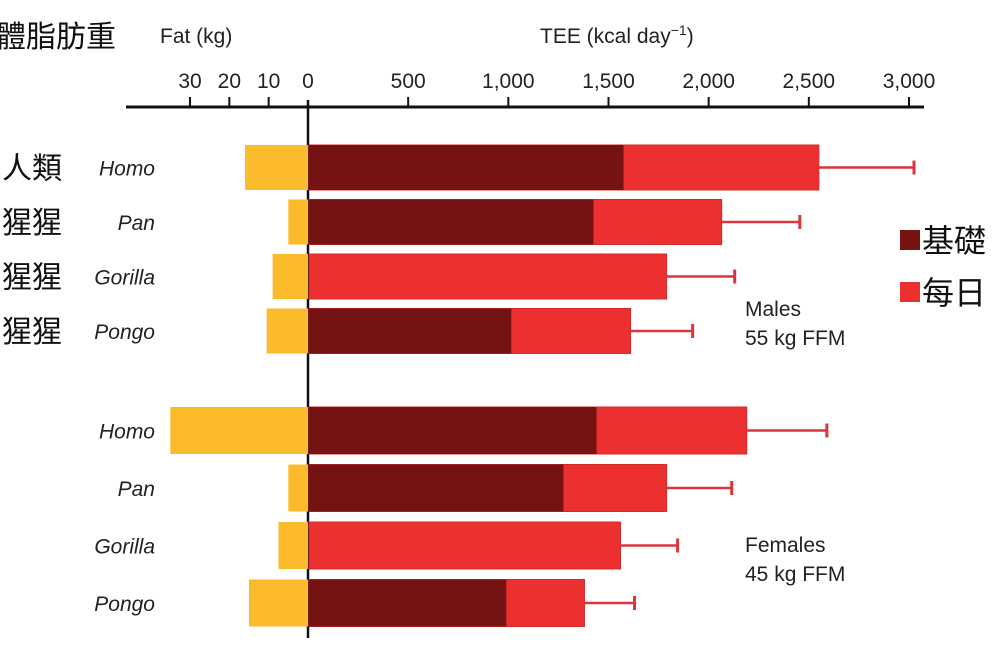  What do you see at coordinates (196, 36) in the screenshot?
I see `fat-axis-title: Fat (kg)` at bounding box center [196, 36].